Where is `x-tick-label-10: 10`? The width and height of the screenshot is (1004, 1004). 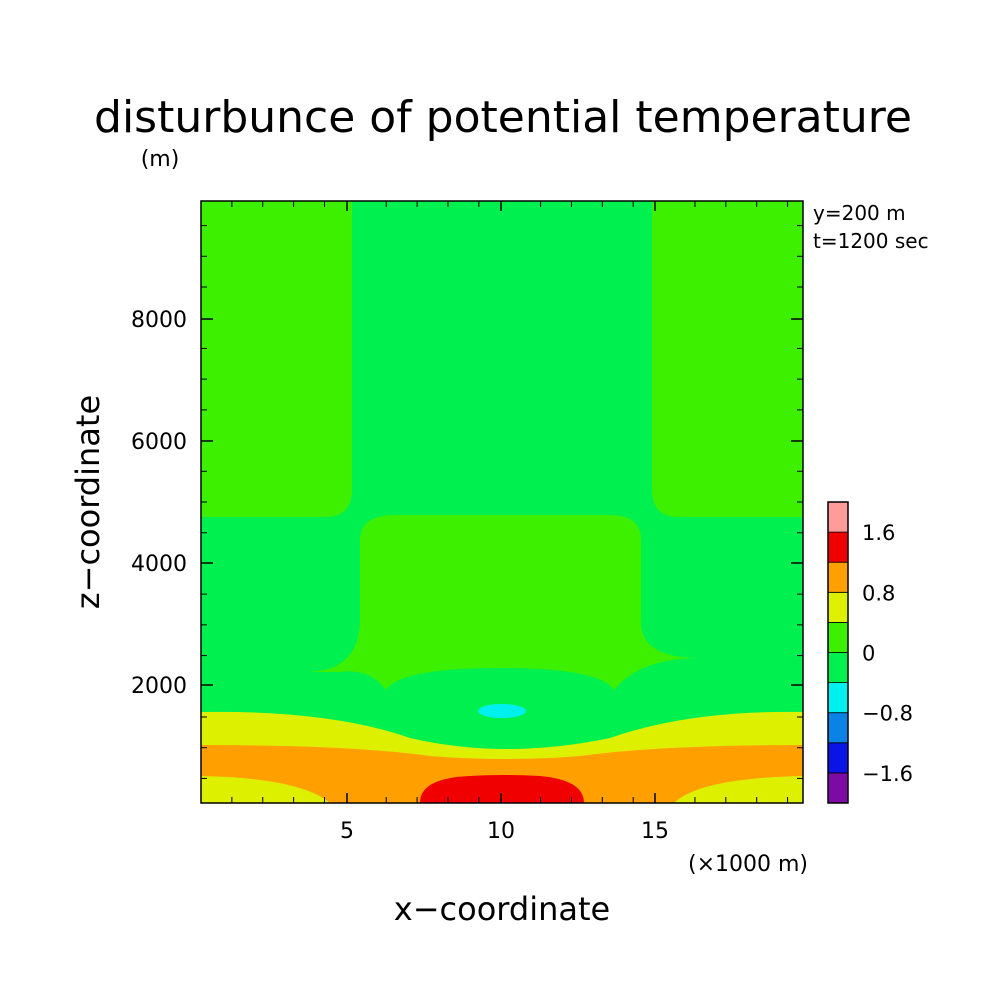 x-tick-label-10: 10 is located at coordinates (501, 831).